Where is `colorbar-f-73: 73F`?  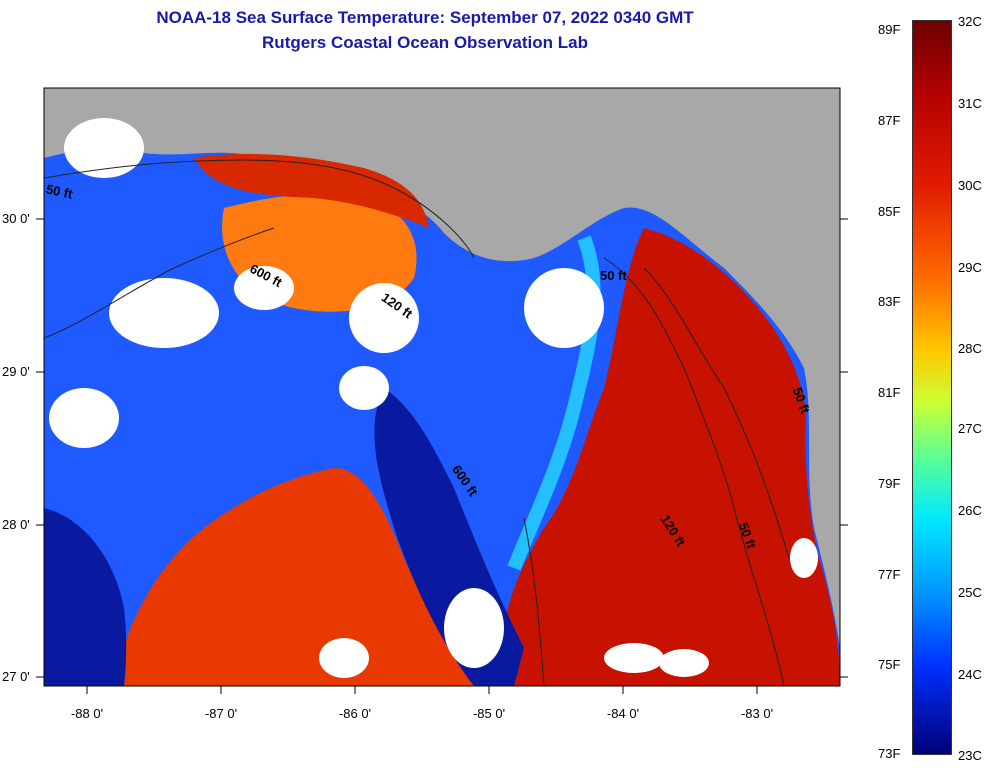 colorbar-f-73: 73F is located at coordinates (889, 753).